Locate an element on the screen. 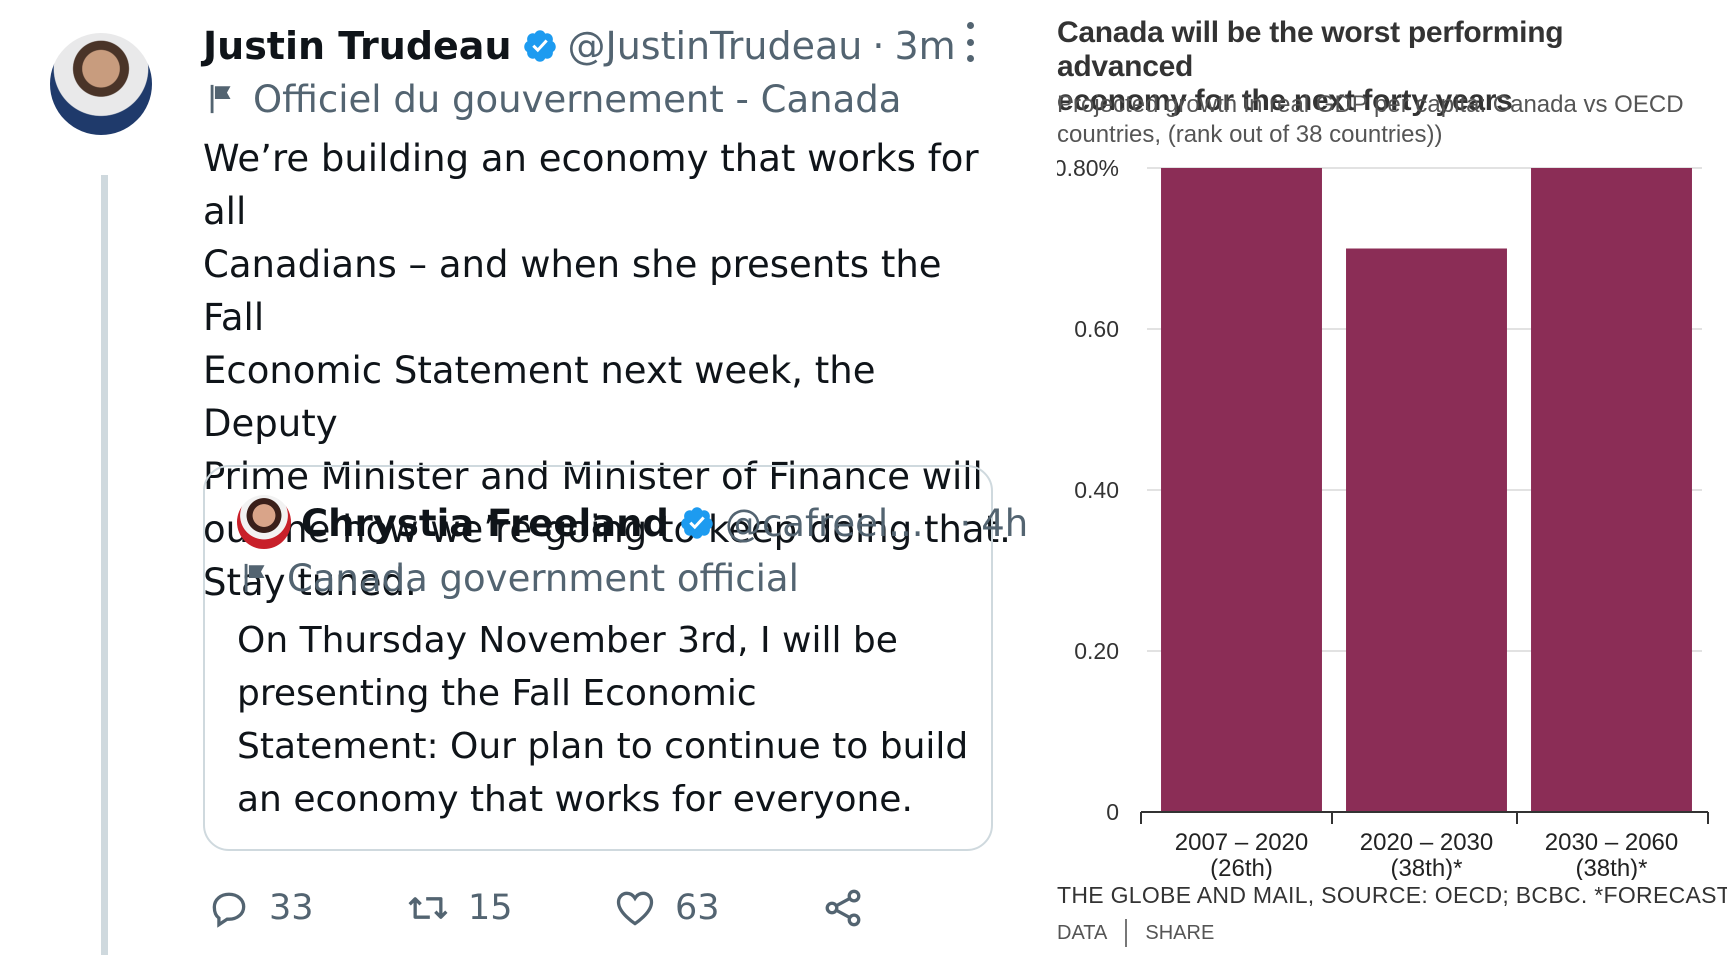  retweet-button: 15 is located at coordinates (459, 908).